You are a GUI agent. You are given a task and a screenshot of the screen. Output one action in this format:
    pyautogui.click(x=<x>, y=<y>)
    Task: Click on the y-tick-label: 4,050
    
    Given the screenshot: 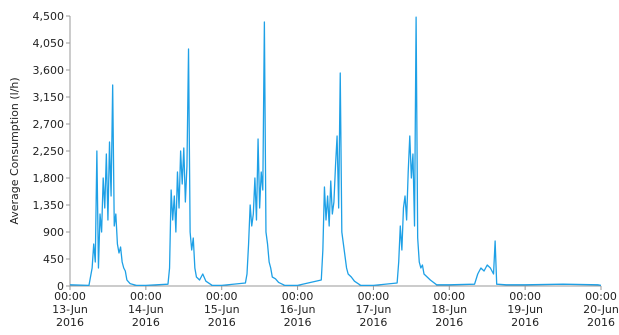 What is the action you would take?
    pyautogui.click(x=49, y=43)
    